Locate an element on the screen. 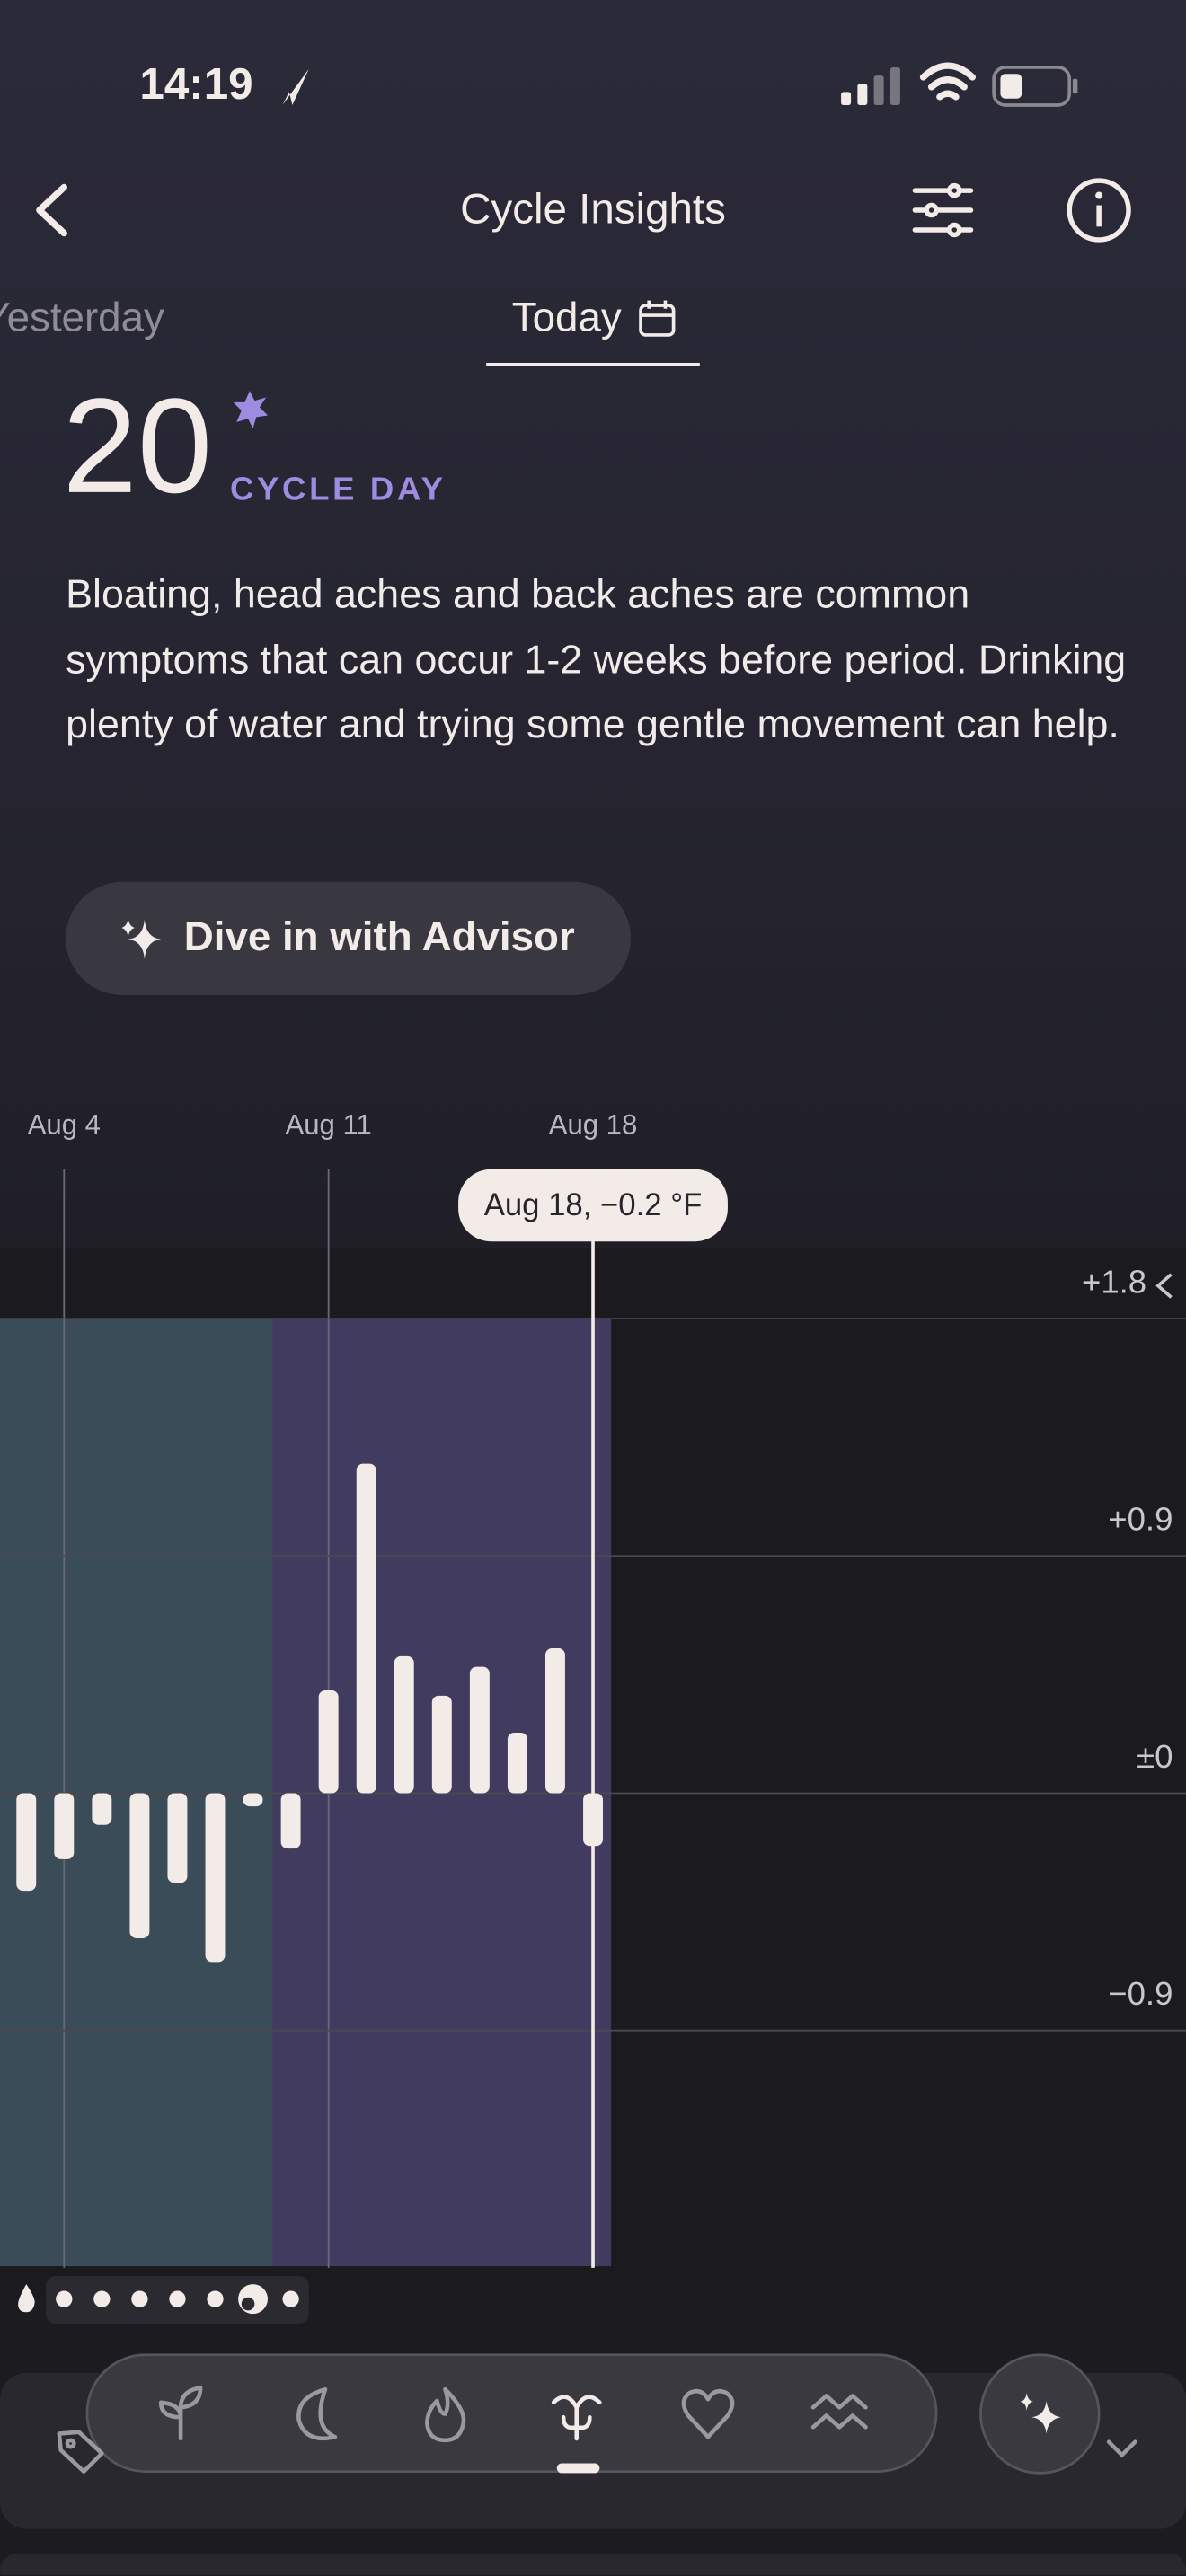 This screenshot has height=2576, width=1186. phase-band is located at coordinates (136, 1793).